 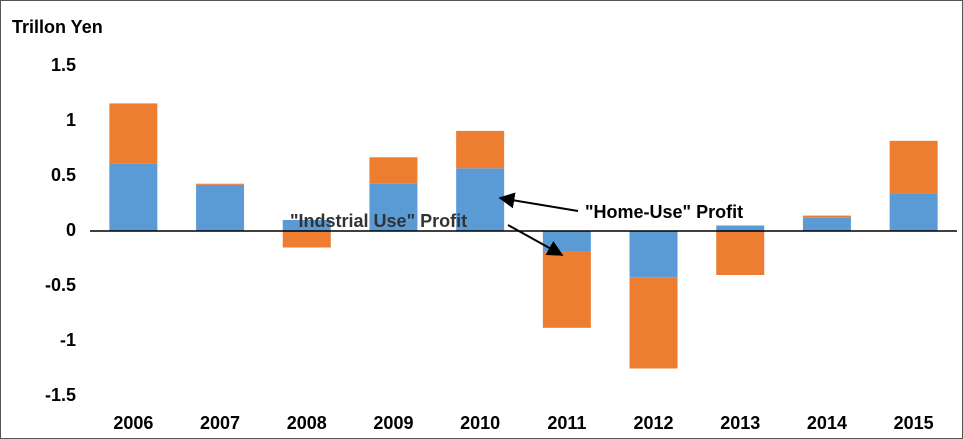 I want to click on x-tick-label: 2013, so click(x=740, y=423).